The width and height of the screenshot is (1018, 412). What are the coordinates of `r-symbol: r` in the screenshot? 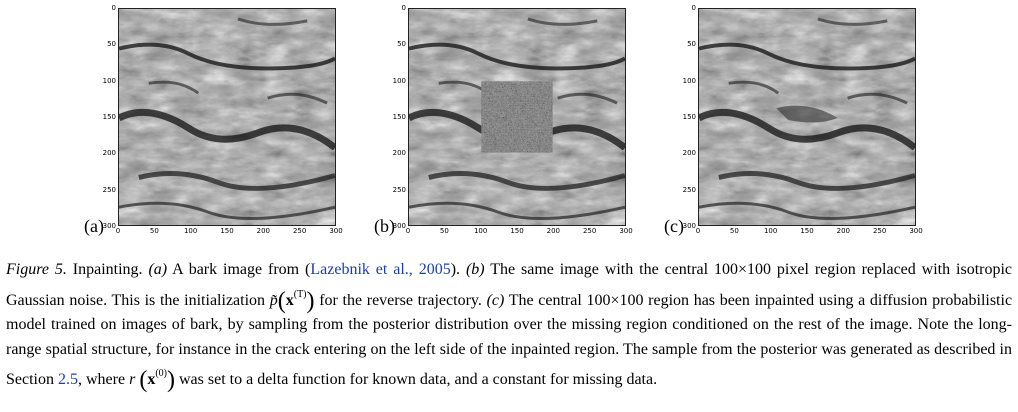 It's located at (132, 379).